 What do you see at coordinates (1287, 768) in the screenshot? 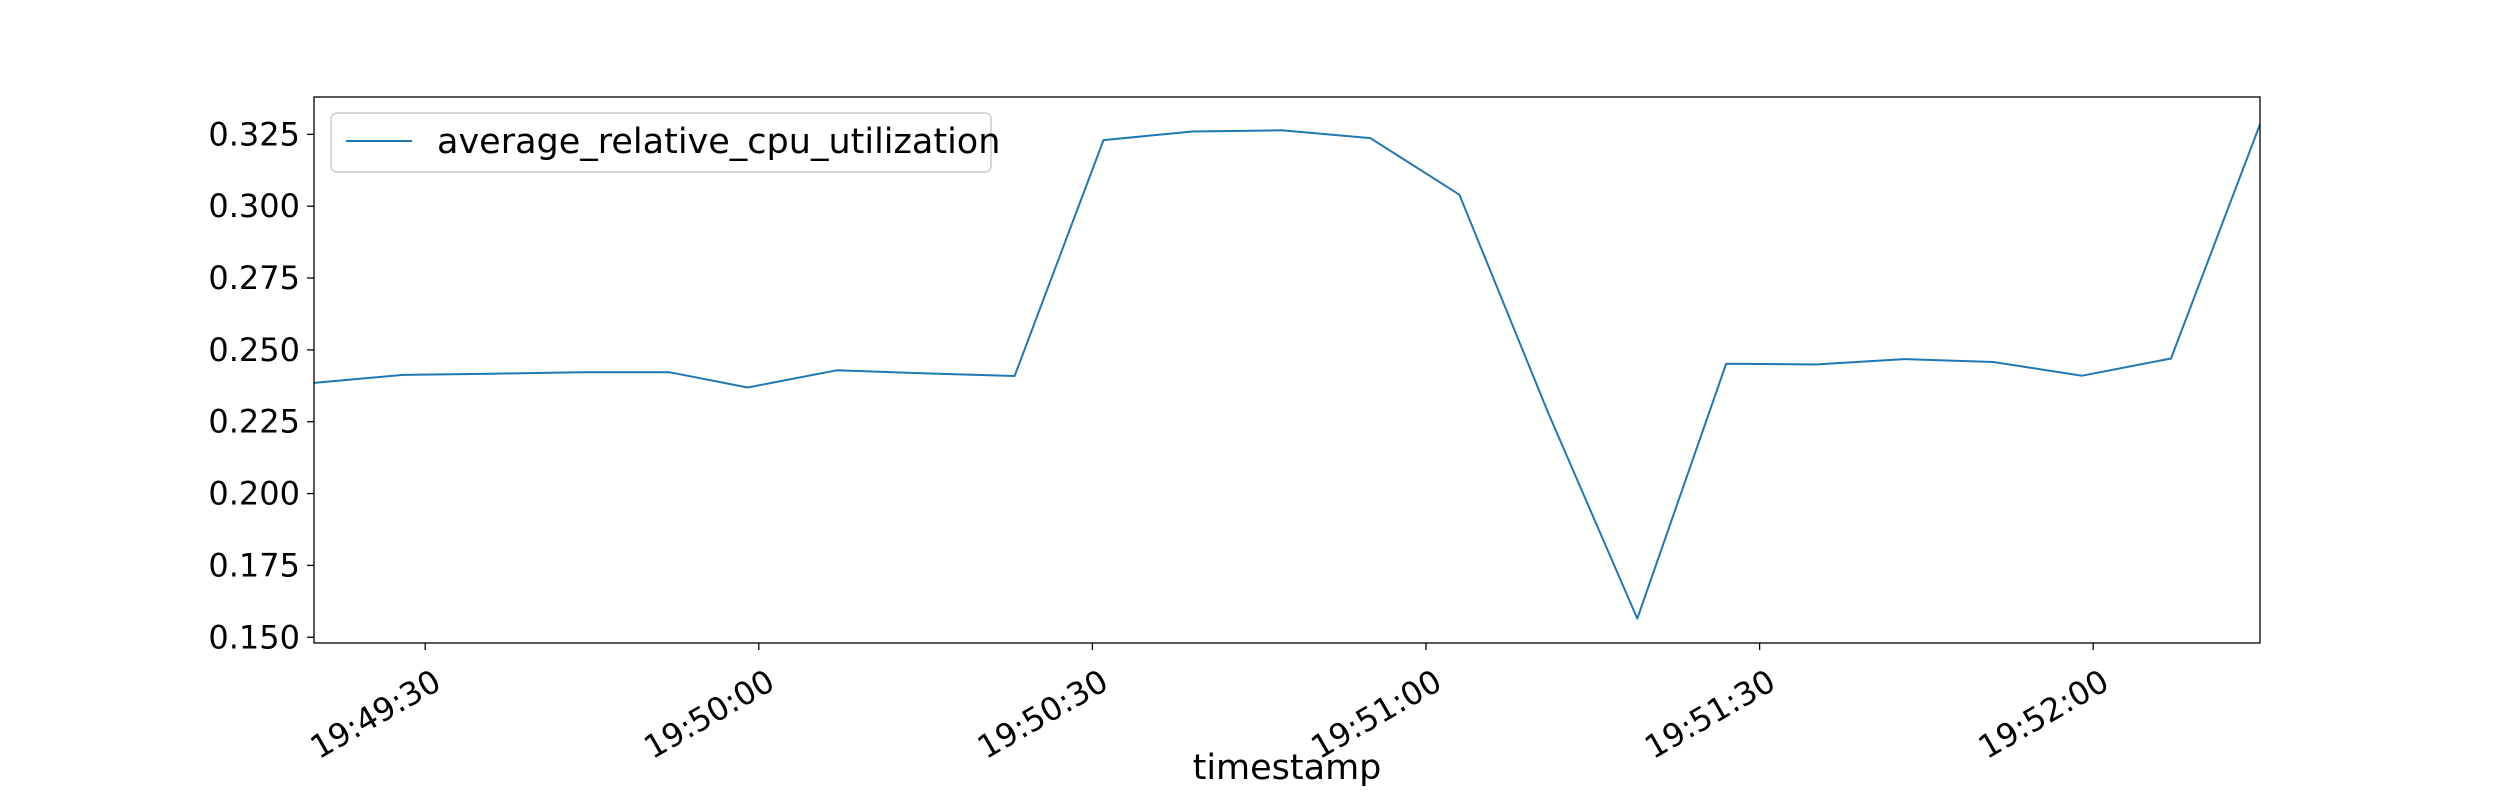
I see `x-axis-label: timestamp` at bounding box center [1287, 768].